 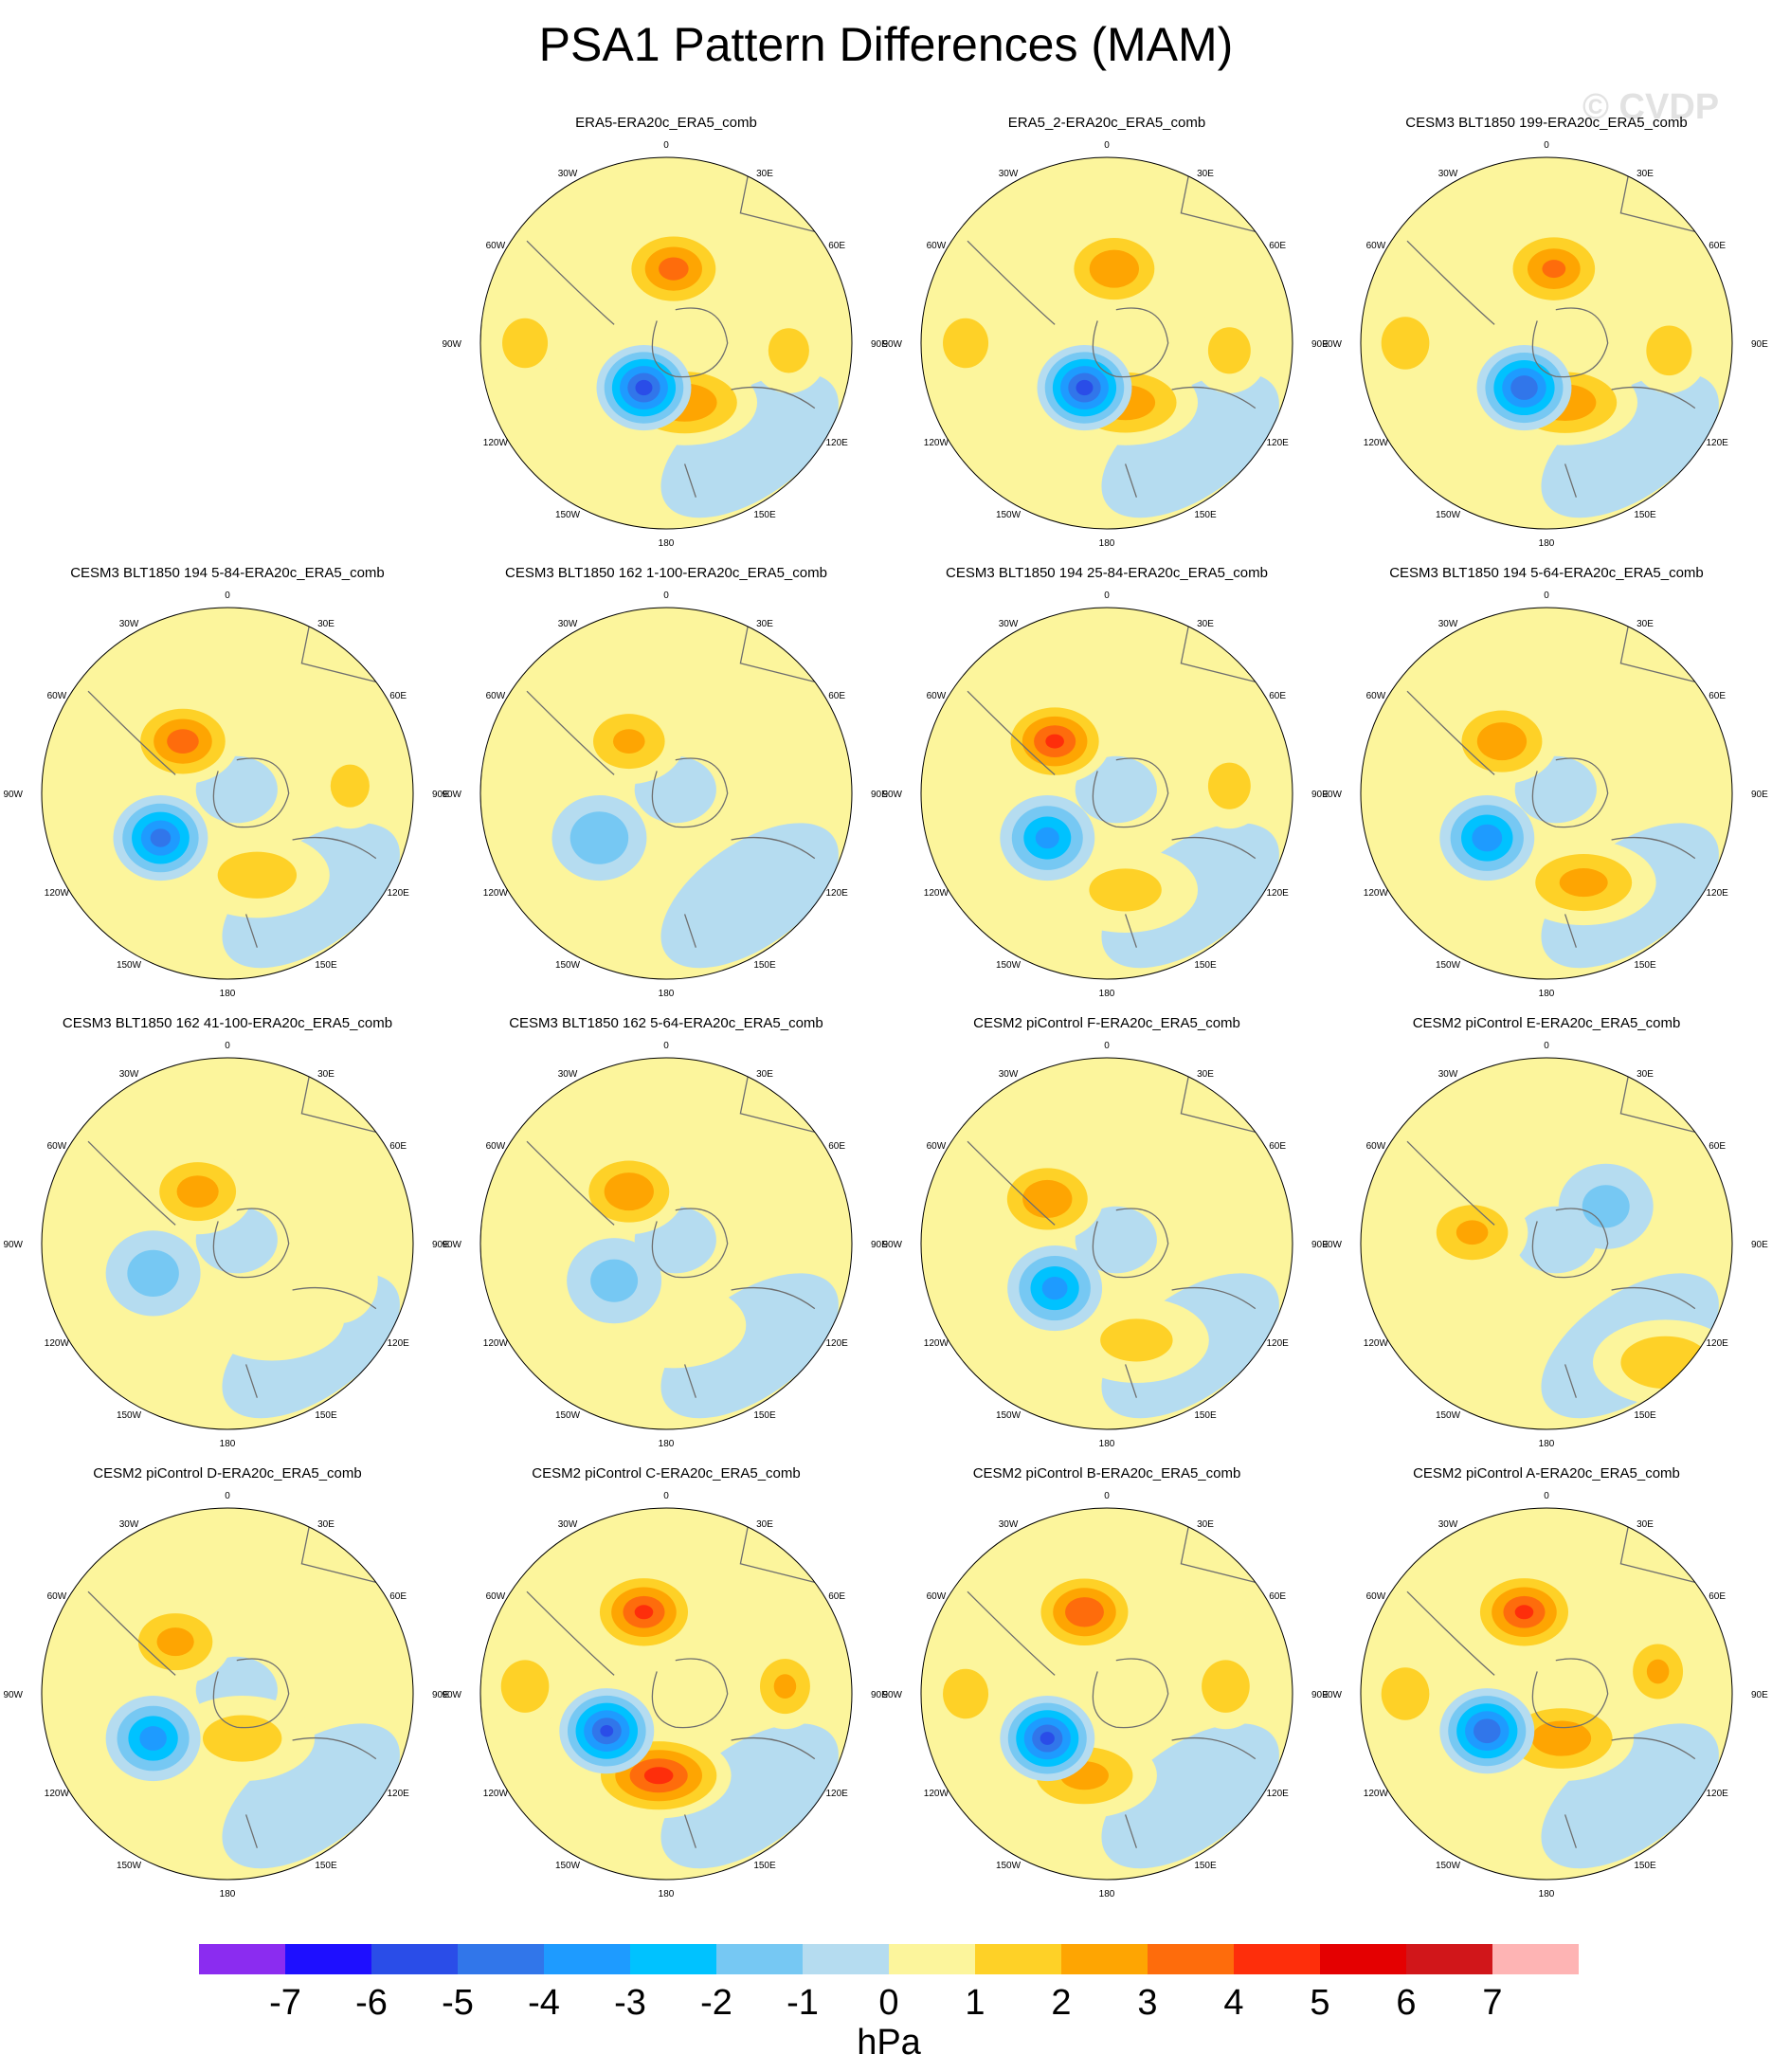 I want to click on panel-title: CESM2 piControl A-ERA20c_ERA5_comb, so click(x=1546, y=1473).